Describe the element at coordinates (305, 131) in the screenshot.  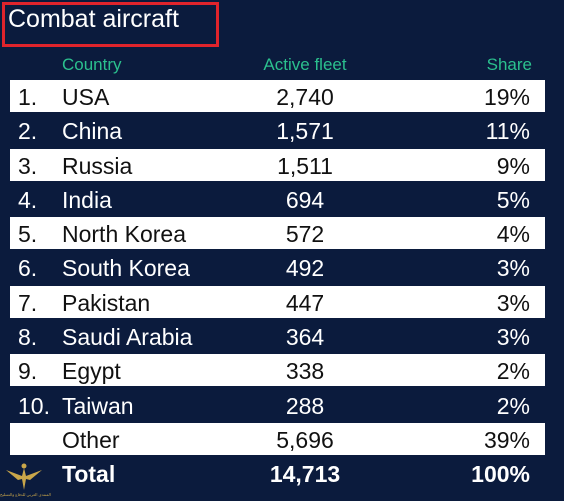
I see `row-active-fleet: 1,571` at that location.